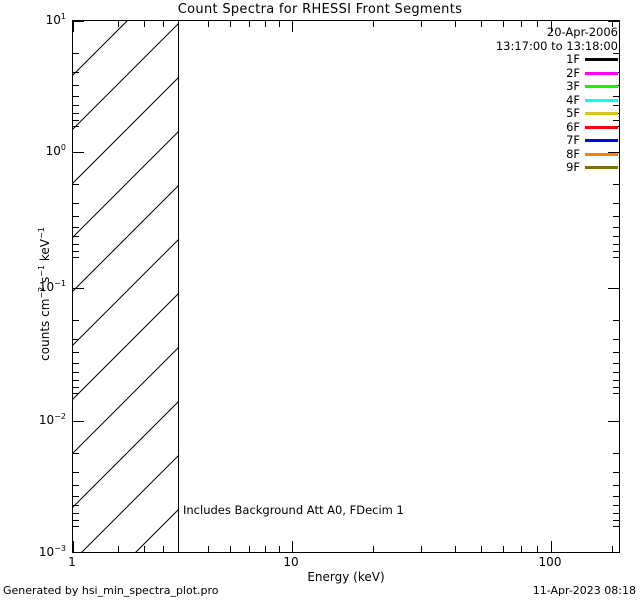 This screenshot has height=600, width=640. I want to click on legend-label-9f: 9F, so click(573, 167).